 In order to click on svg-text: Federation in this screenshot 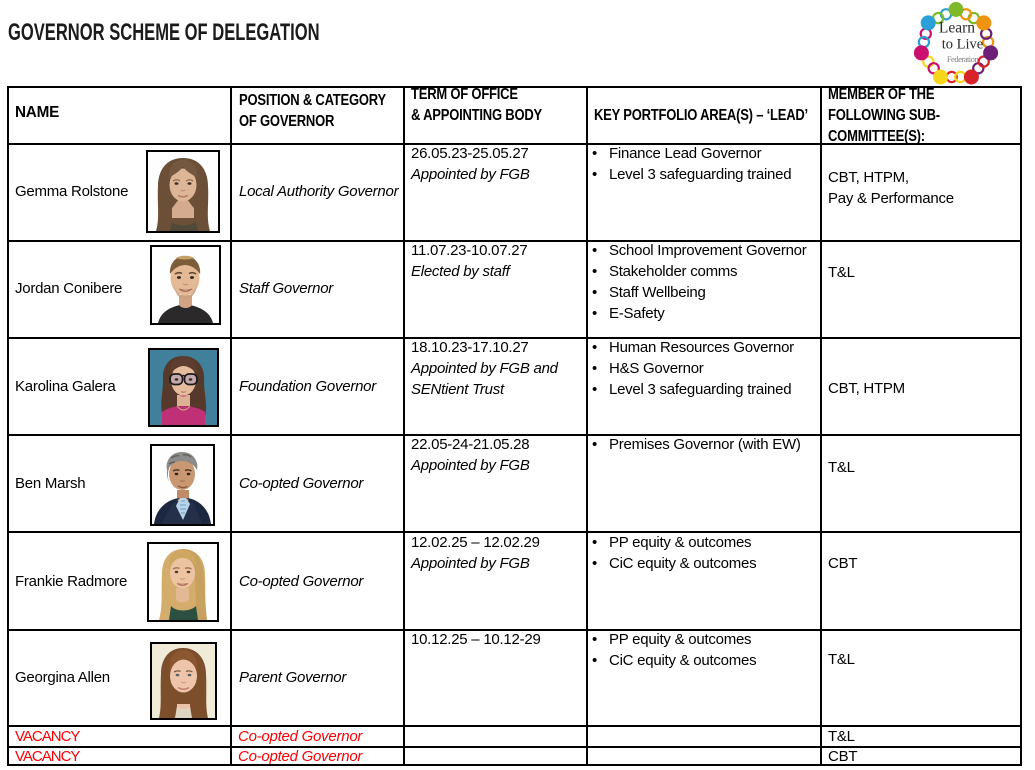, I will do `click(963, 59)`.